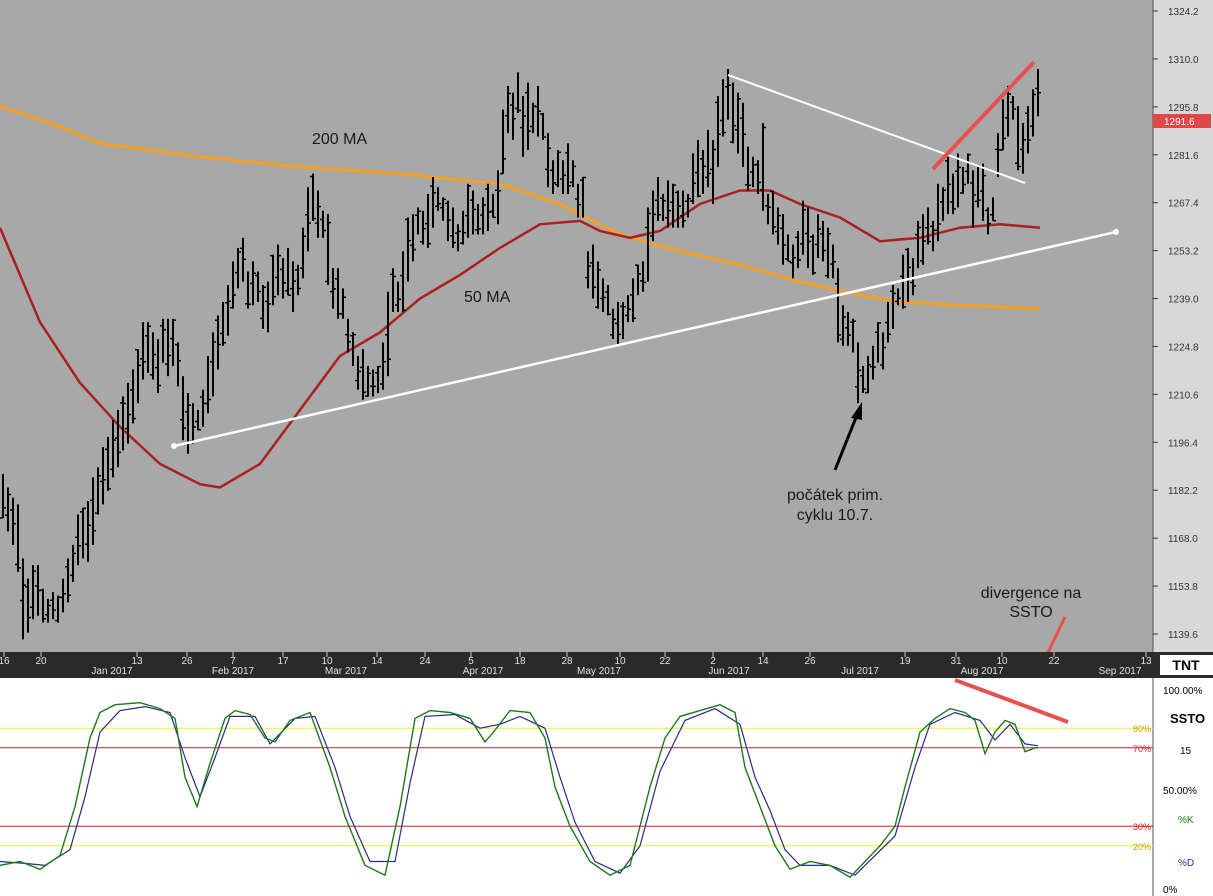  What do you see at coordinates (1146, 661) in the screenshot?
I see `date-axis-day-label: 13` at bounding box center [1146, 661].